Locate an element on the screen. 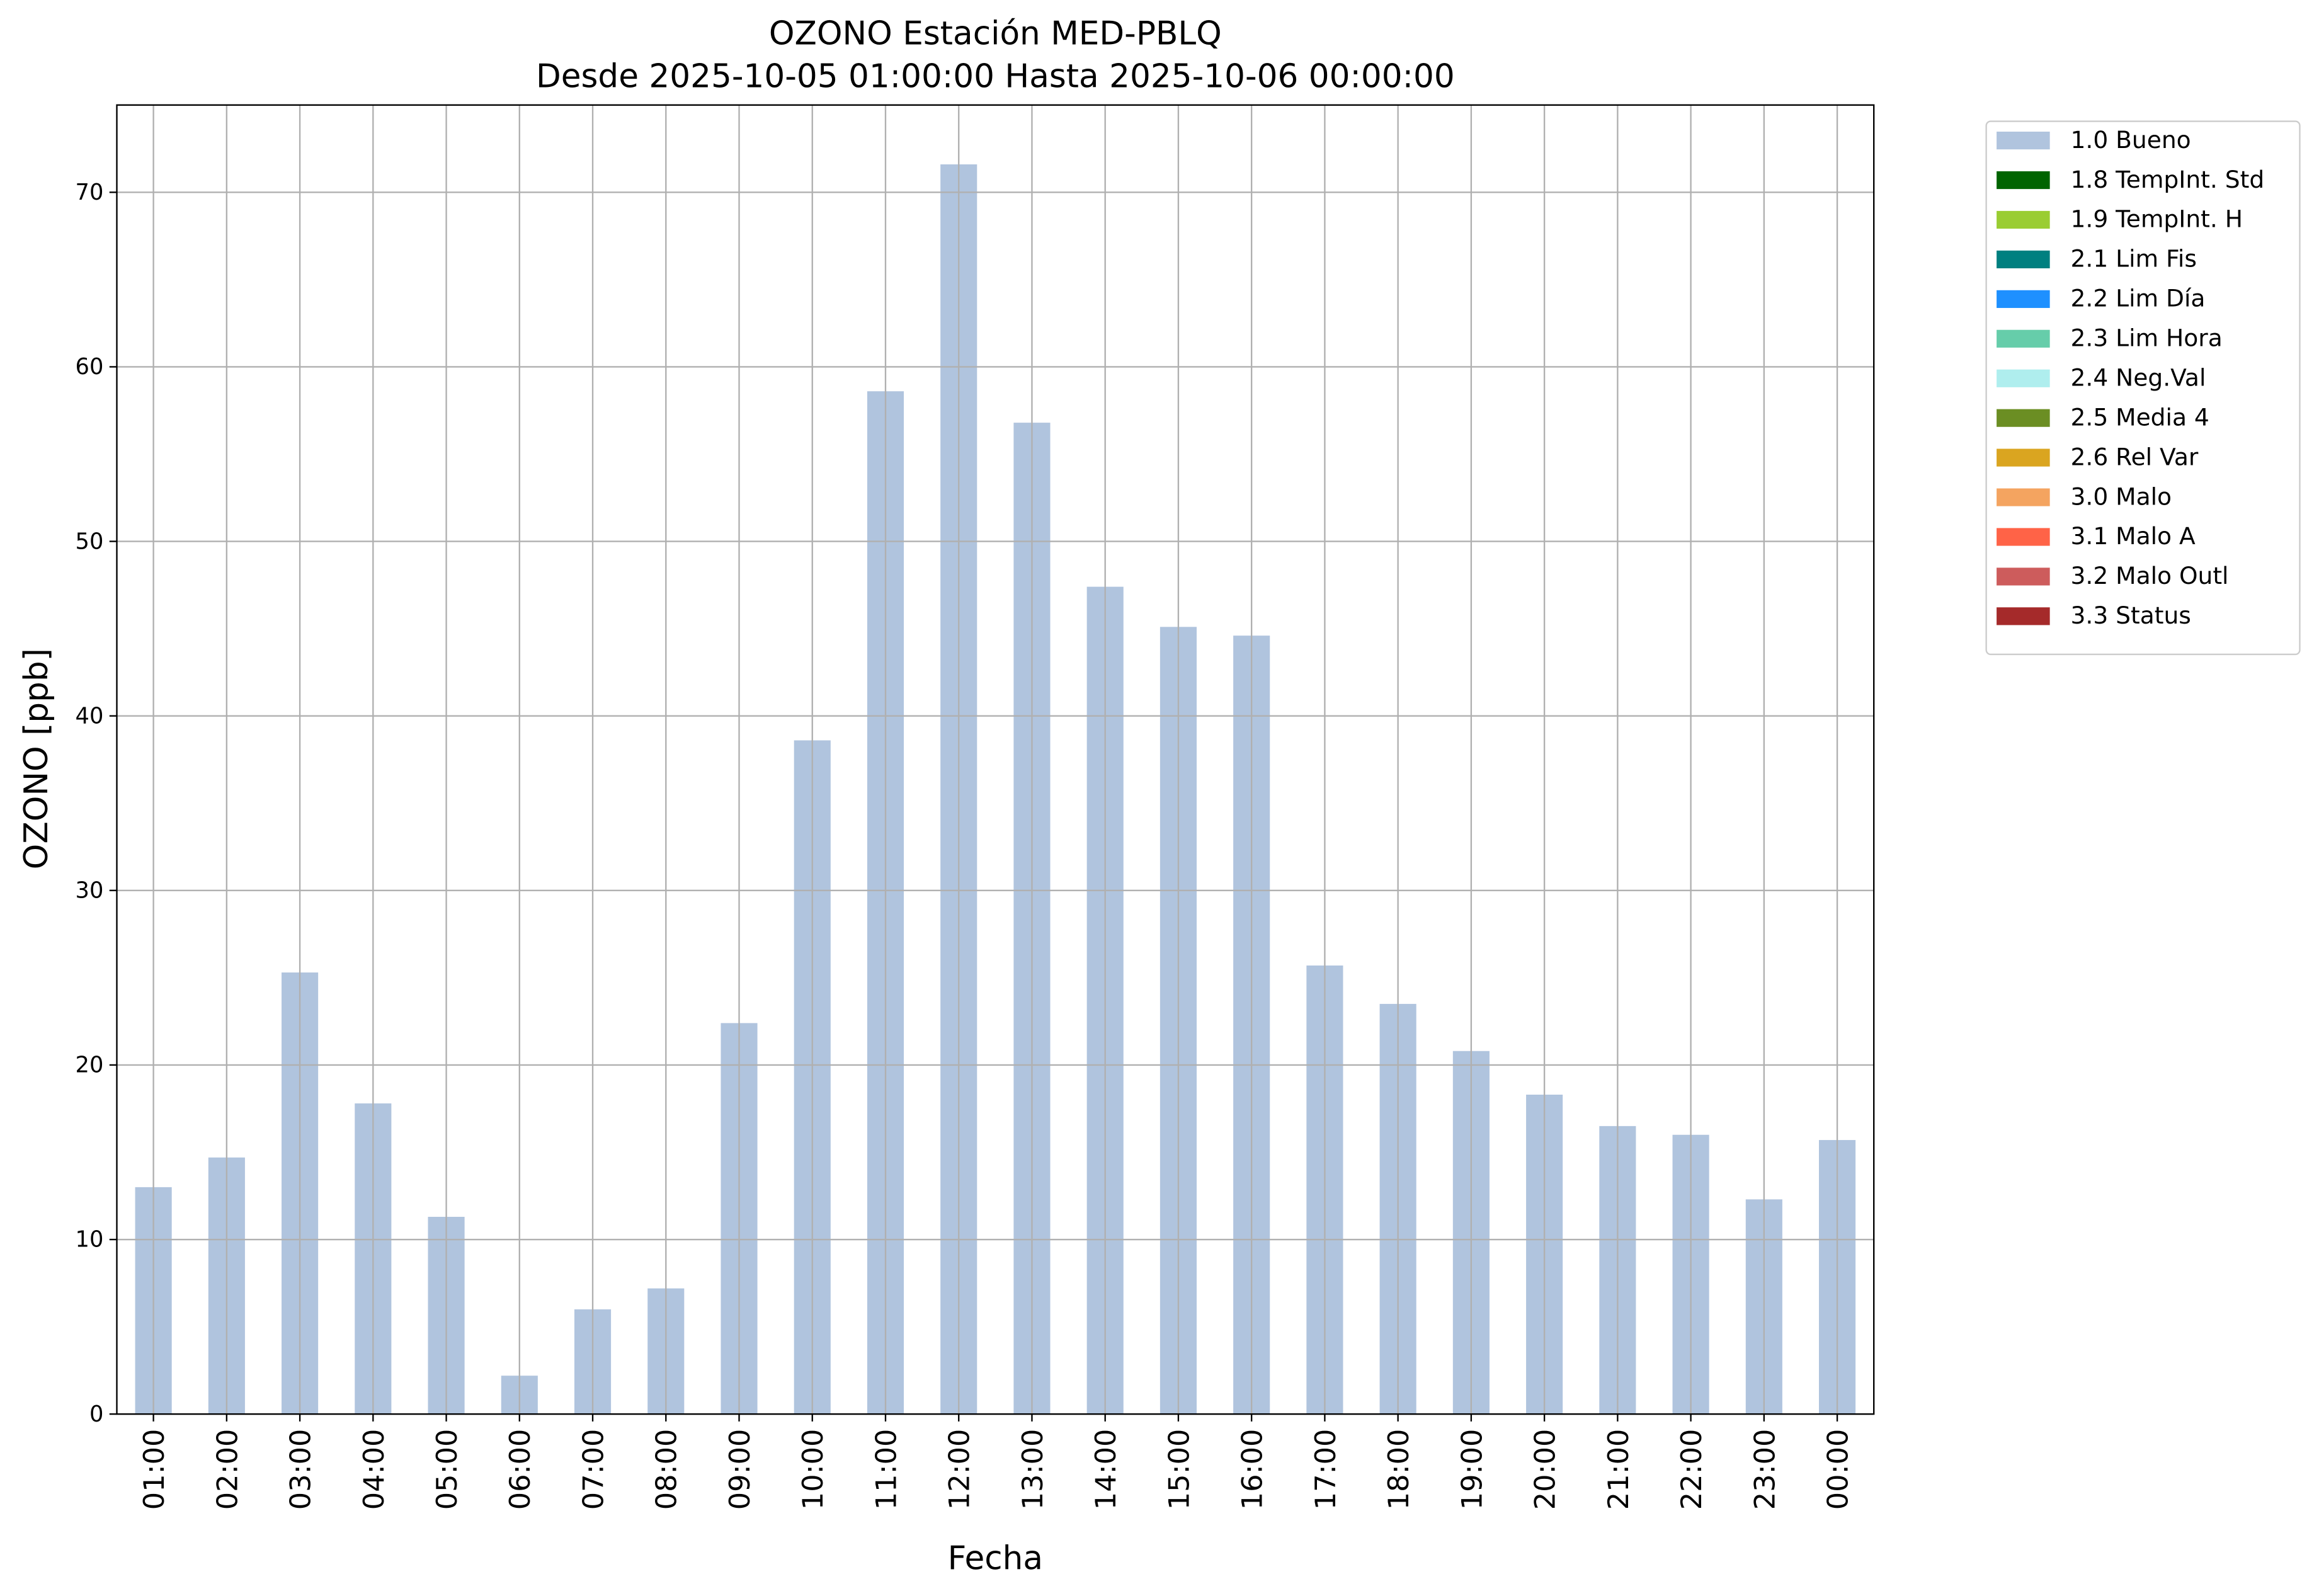 The width and height of the screenshot is (2319, 1596). x-tick-label: 09:00 is located at coordinates (740, 1469).